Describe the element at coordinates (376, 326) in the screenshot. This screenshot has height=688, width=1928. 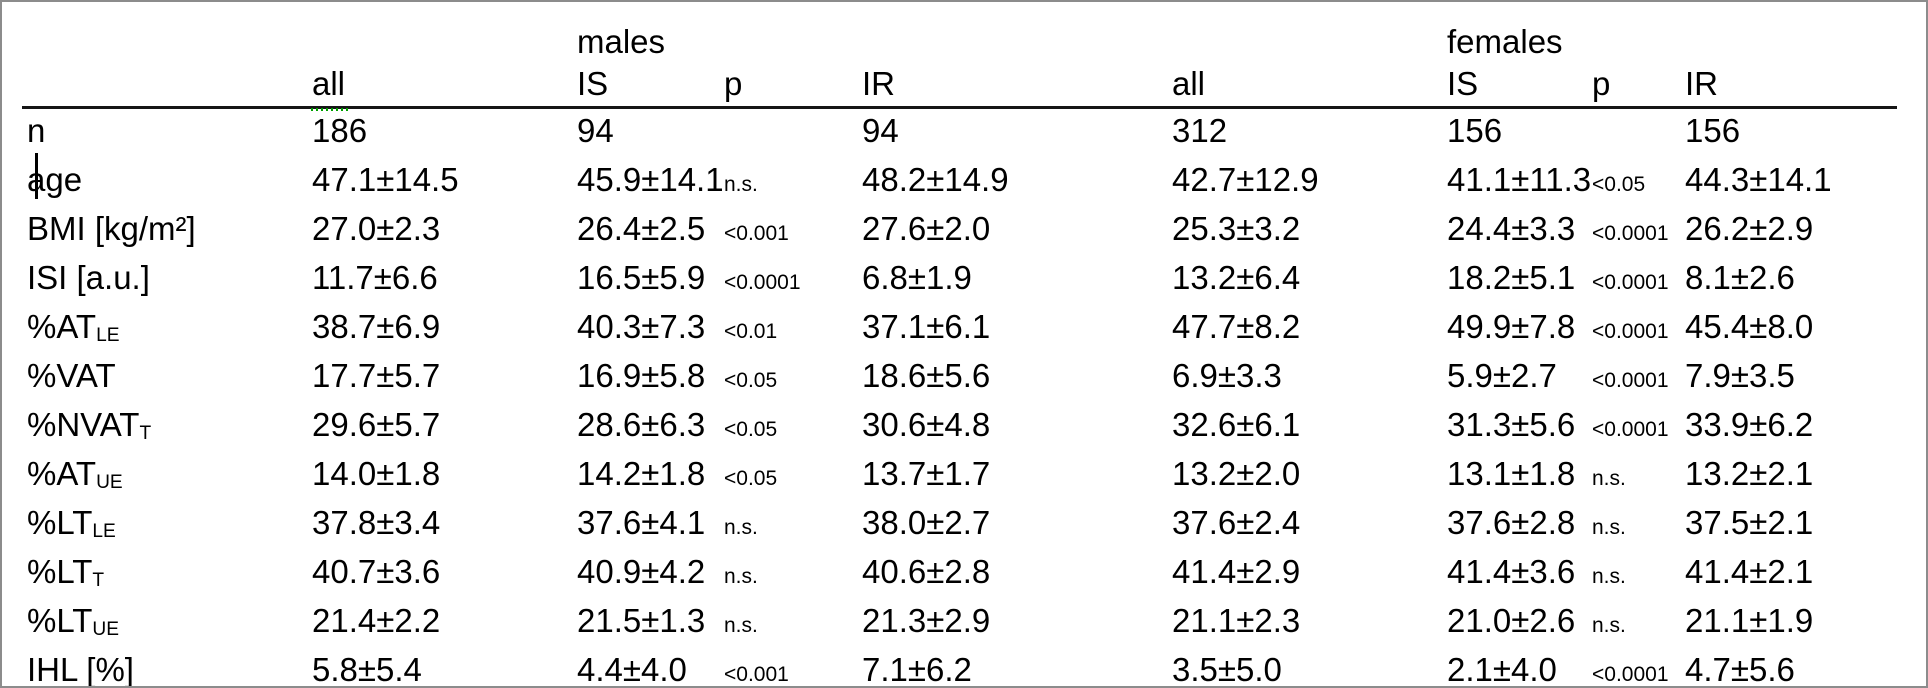
I see `table-cell-males-all: 38.7±6.9` at that location.